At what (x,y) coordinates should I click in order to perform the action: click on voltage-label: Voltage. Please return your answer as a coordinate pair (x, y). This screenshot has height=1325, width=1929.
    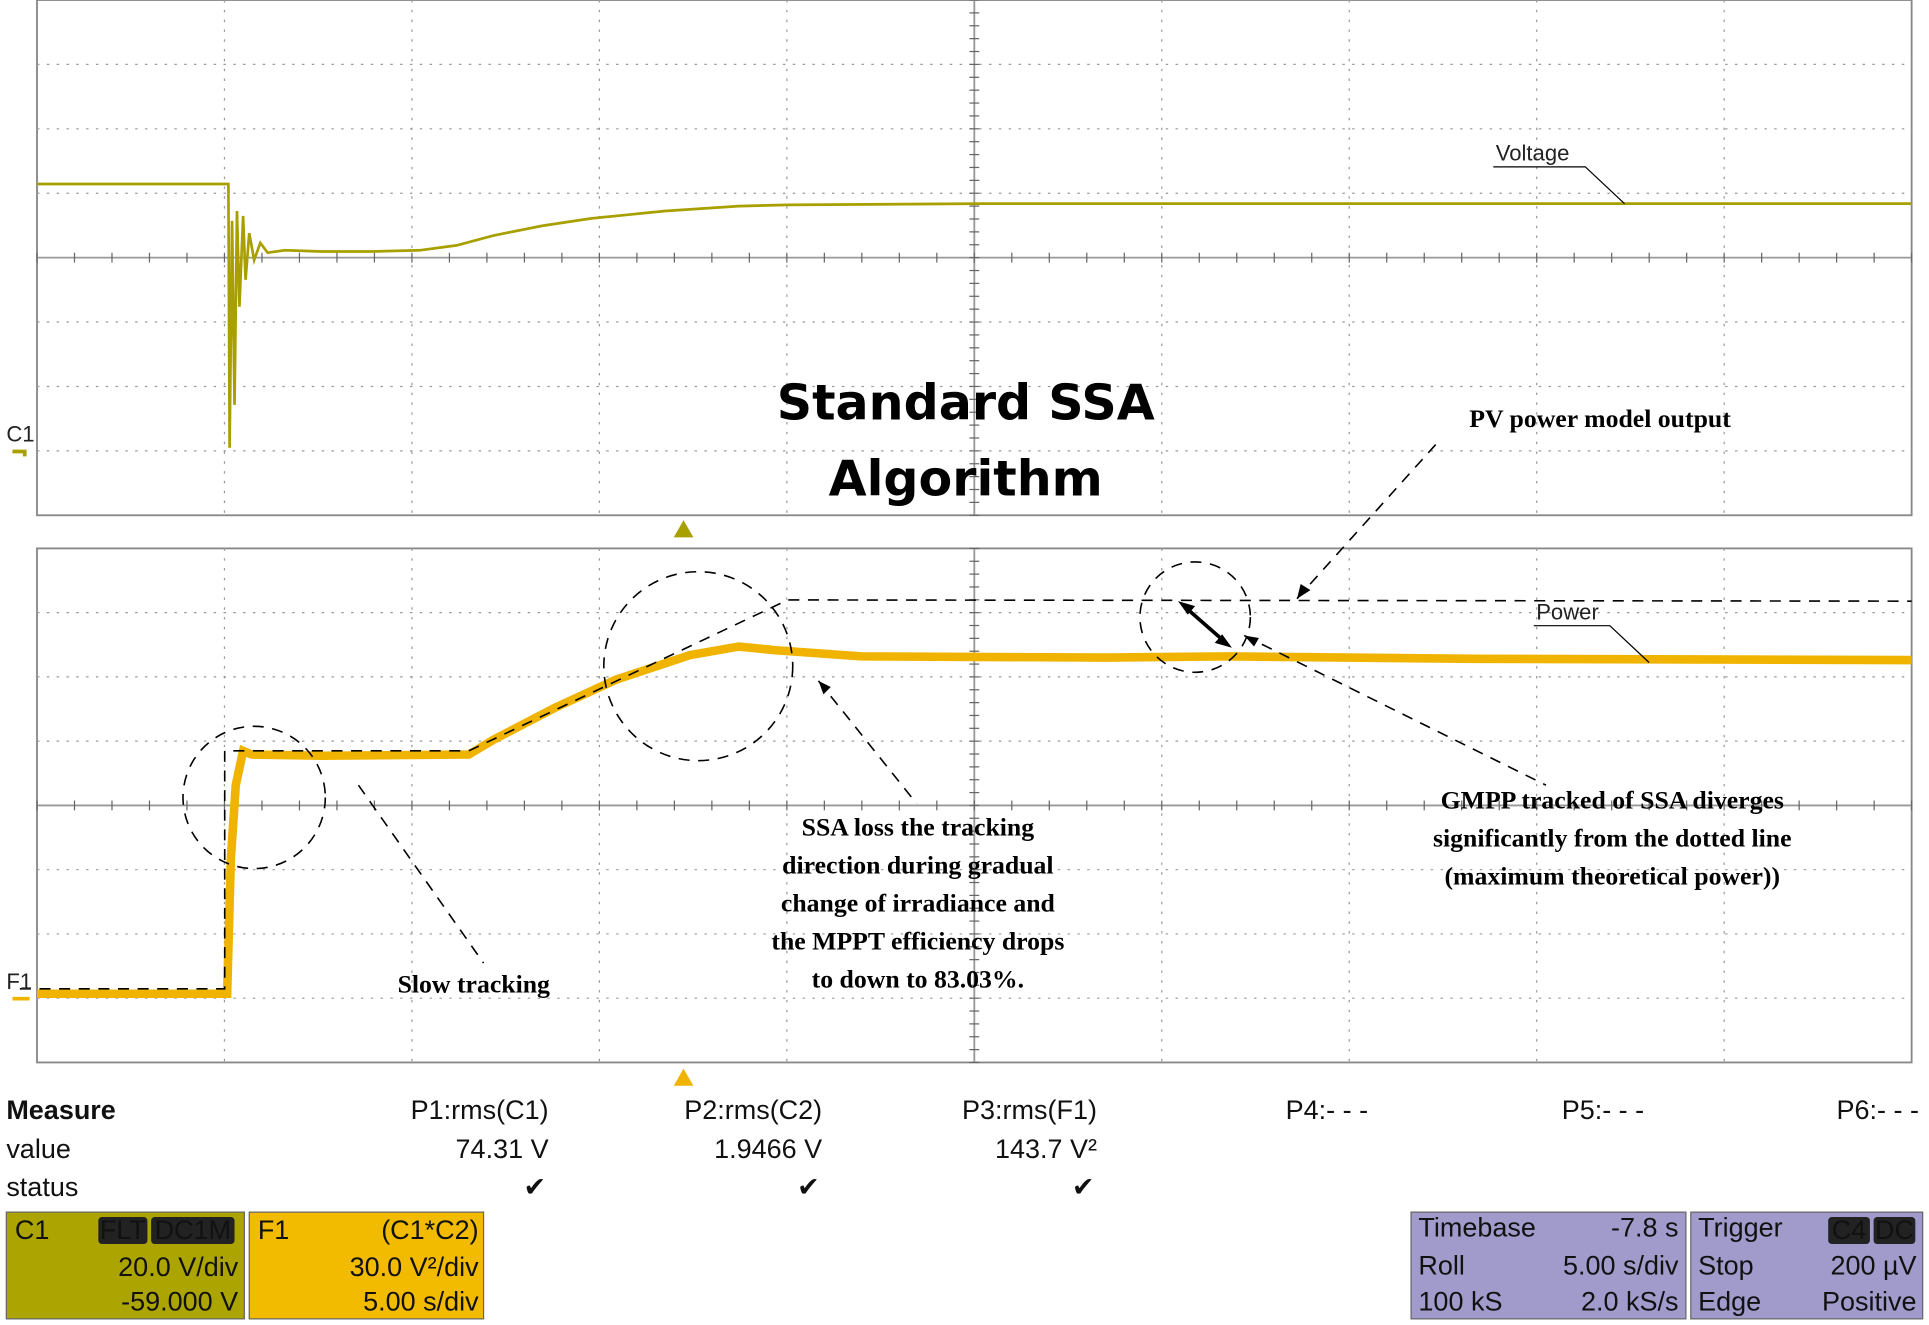
    Looking at the image, I should click on (1533, 153).